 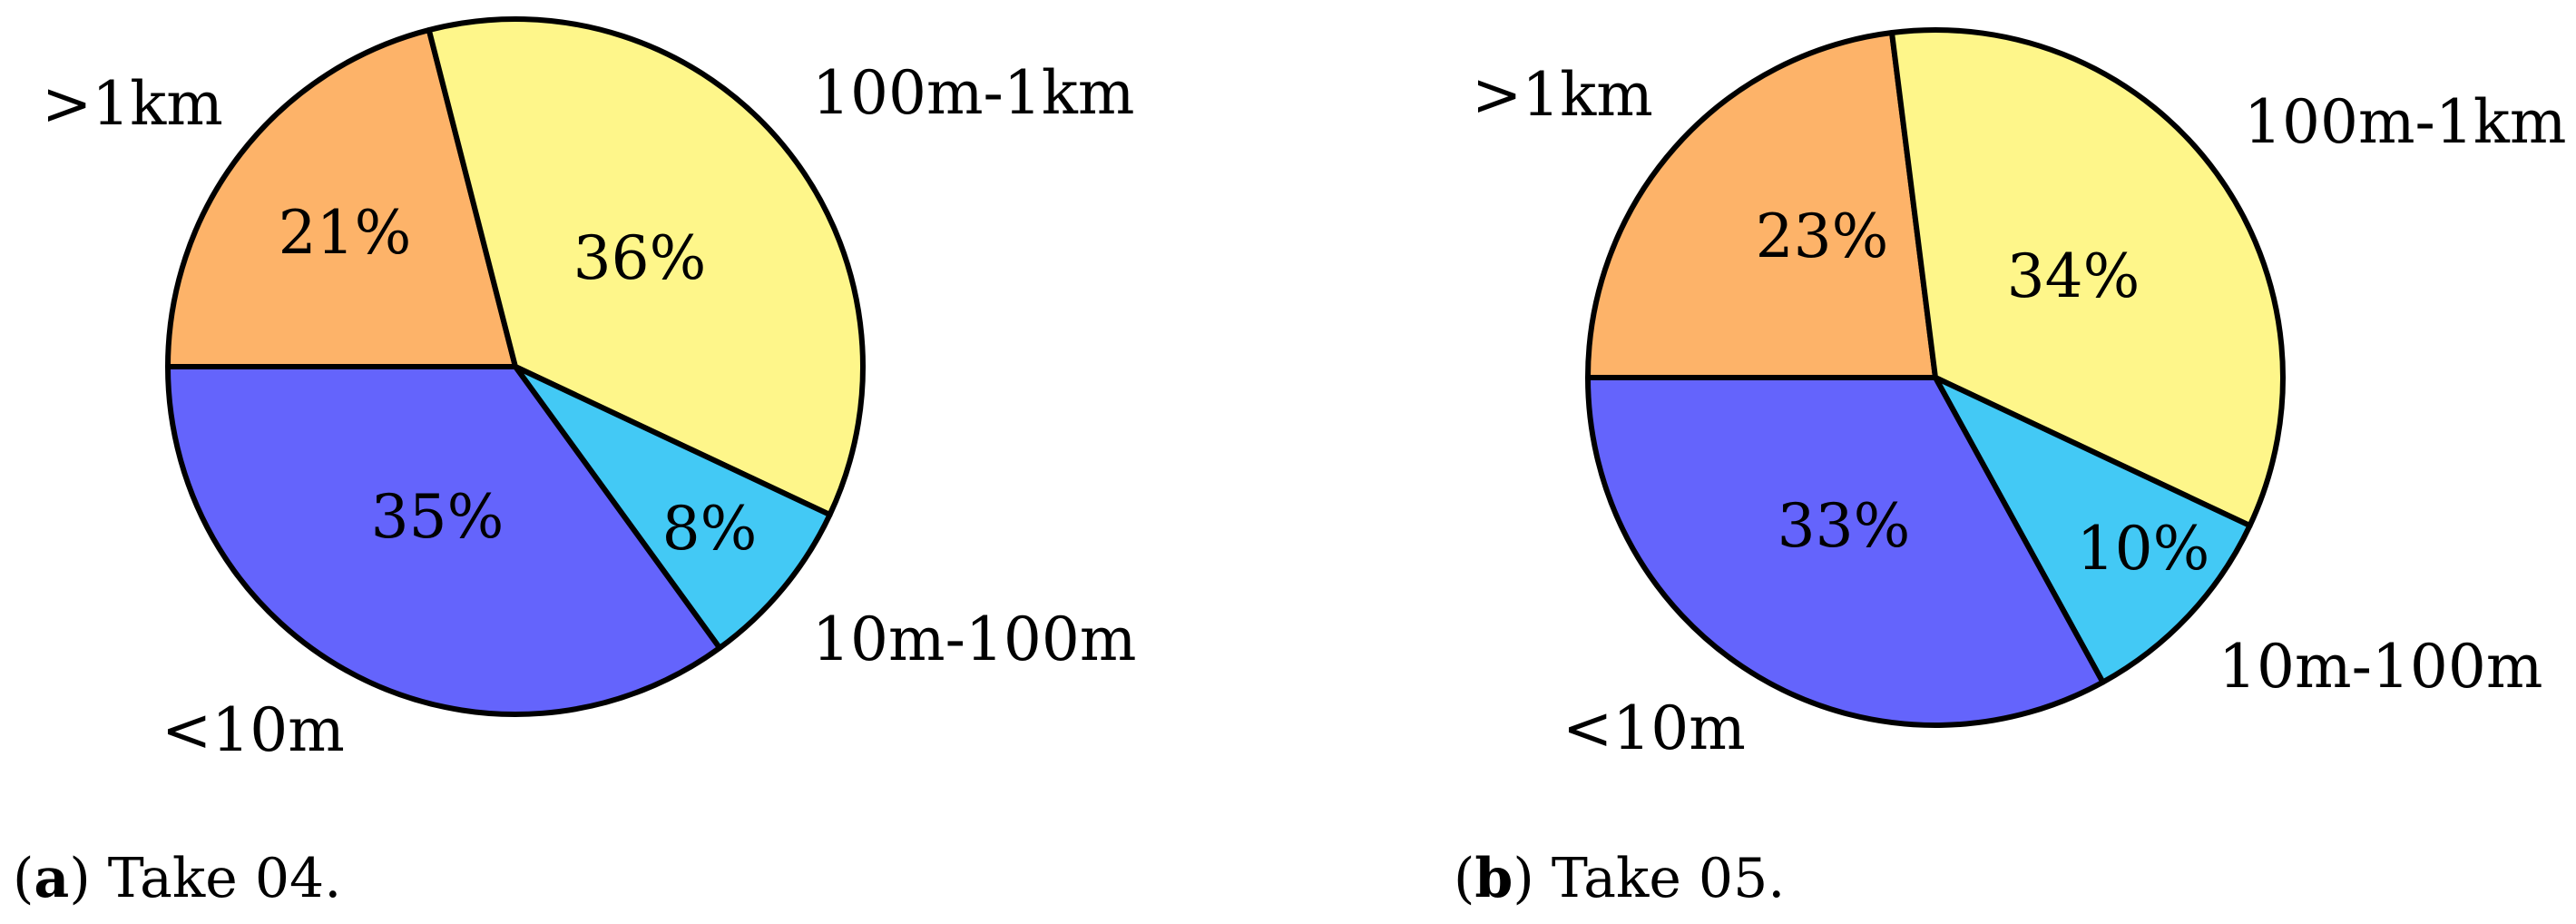 I want to click on slice-category-label-a-2: 10m-100m, so click(x=974, y=639).